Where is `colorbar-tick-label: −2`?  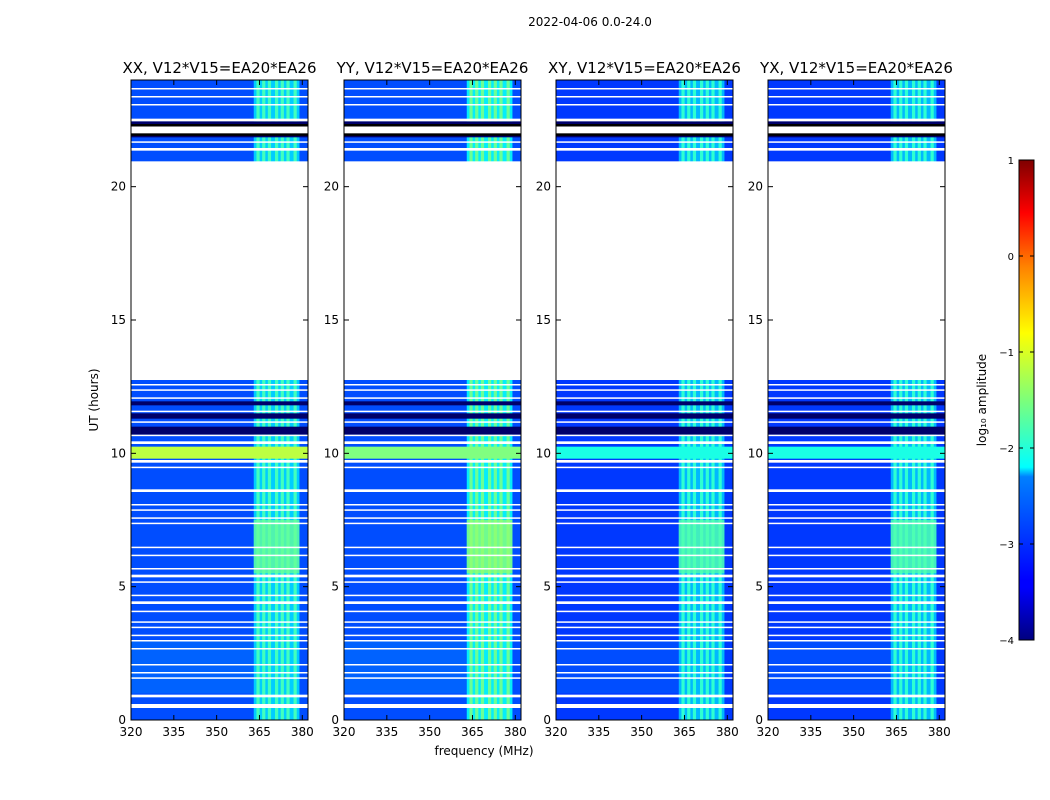
colorbar-tick-label: −2 is located at coordinates (1006, 449).